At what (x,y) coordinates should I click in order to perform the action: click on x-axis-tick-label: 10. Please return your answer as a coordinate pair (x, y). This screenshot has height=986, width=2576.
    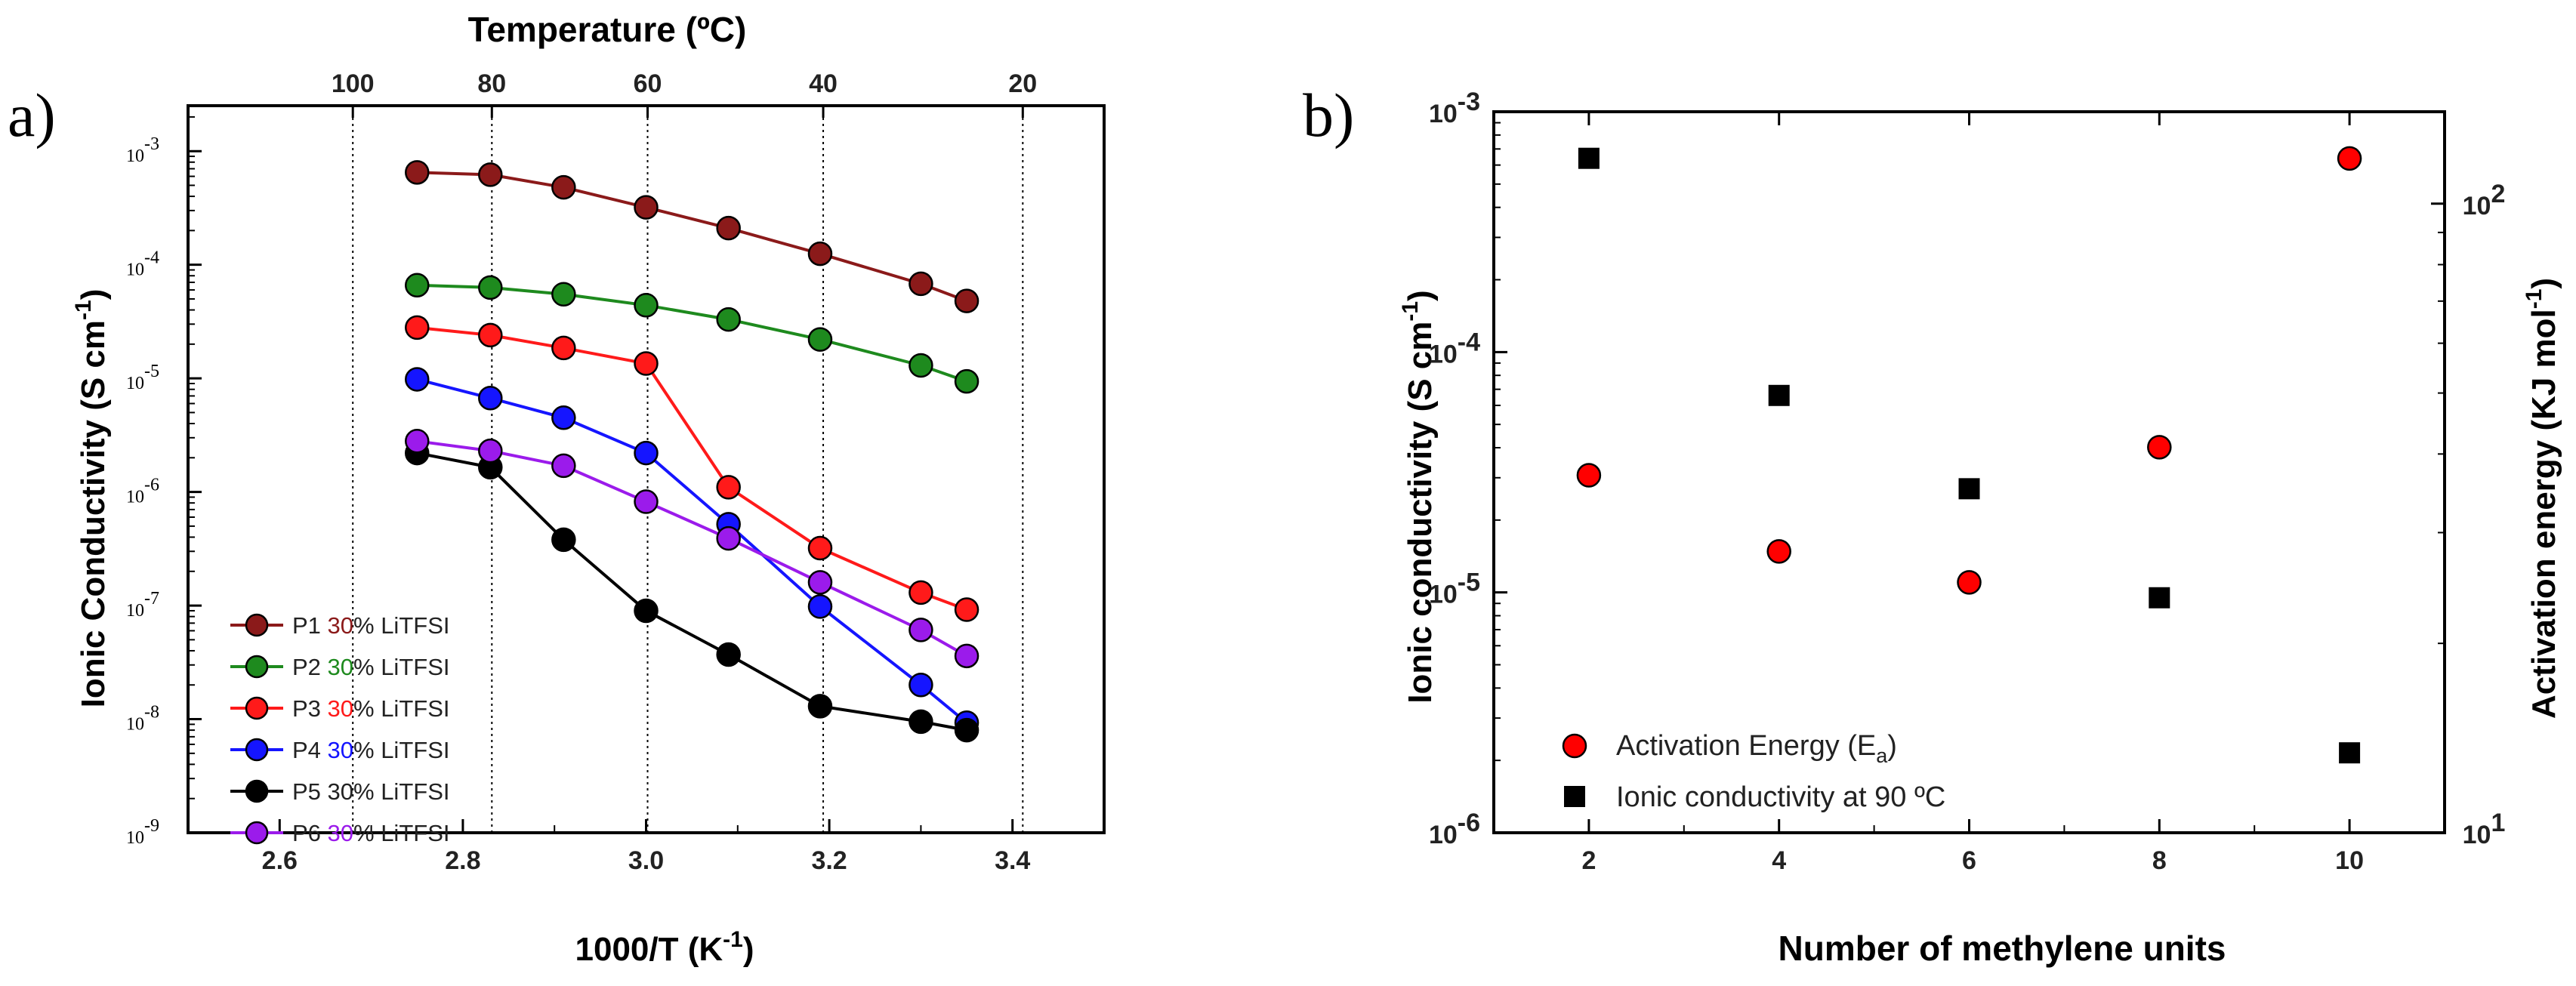
    Looking at the image, I should click on (2349, 860).